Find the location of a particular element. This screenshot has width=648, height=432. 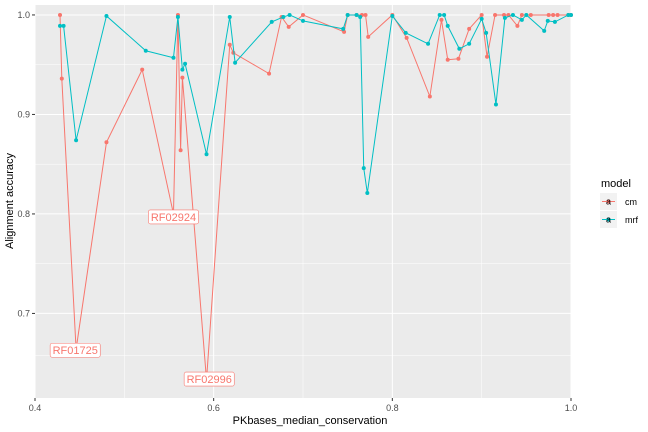

annotation-label: RF02996 is located at coordinates (209, 379).